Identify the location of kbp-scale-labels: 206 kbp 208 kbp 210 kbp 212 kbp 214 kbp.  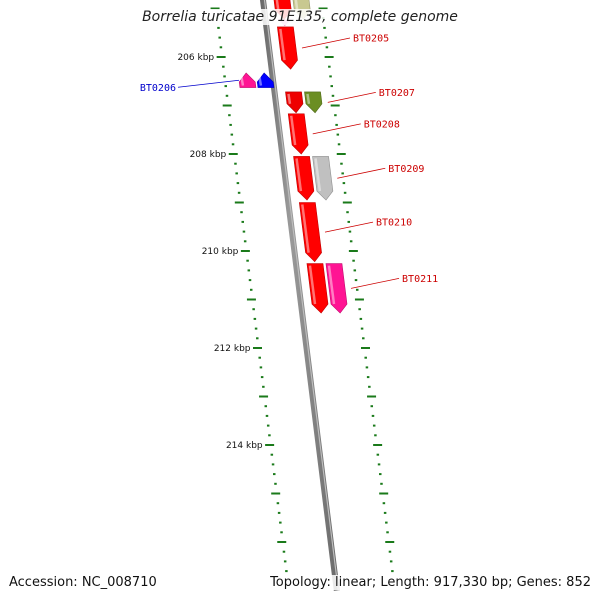
(219, 252).